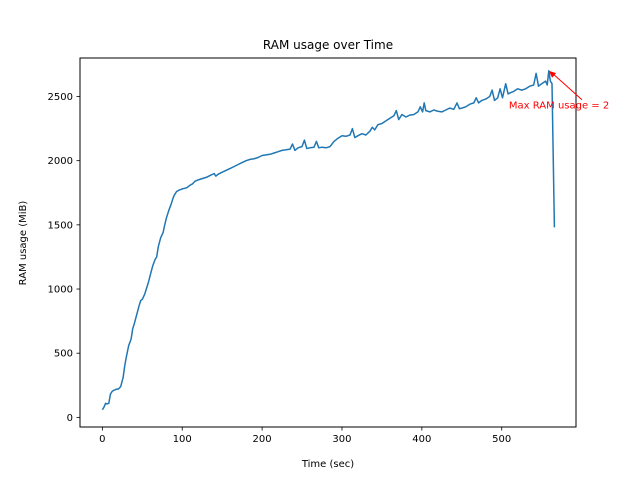 Image resolution: width=640 pixels, height=480 pixels. Describe the element at coordinates (421, 439) in the screenshot. I see `x-tick-label: 400` at that location.